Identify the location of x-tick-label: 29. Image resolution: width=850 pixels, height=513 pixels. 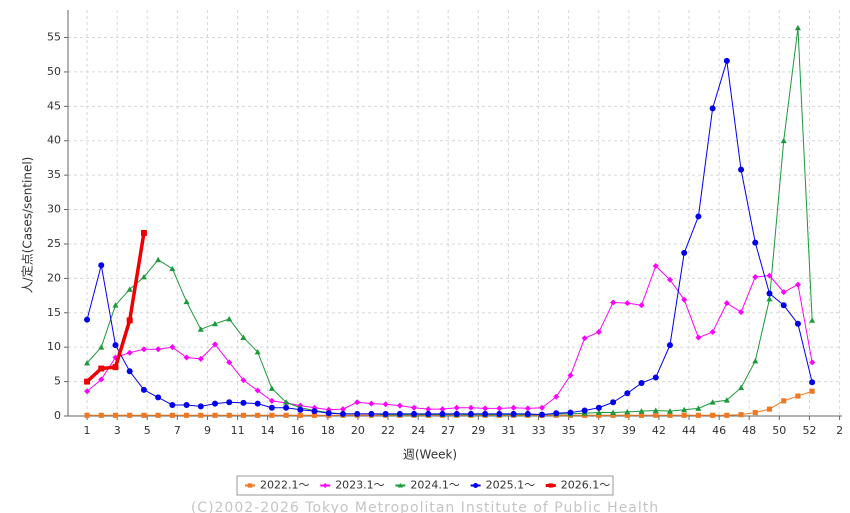
(478, 430).